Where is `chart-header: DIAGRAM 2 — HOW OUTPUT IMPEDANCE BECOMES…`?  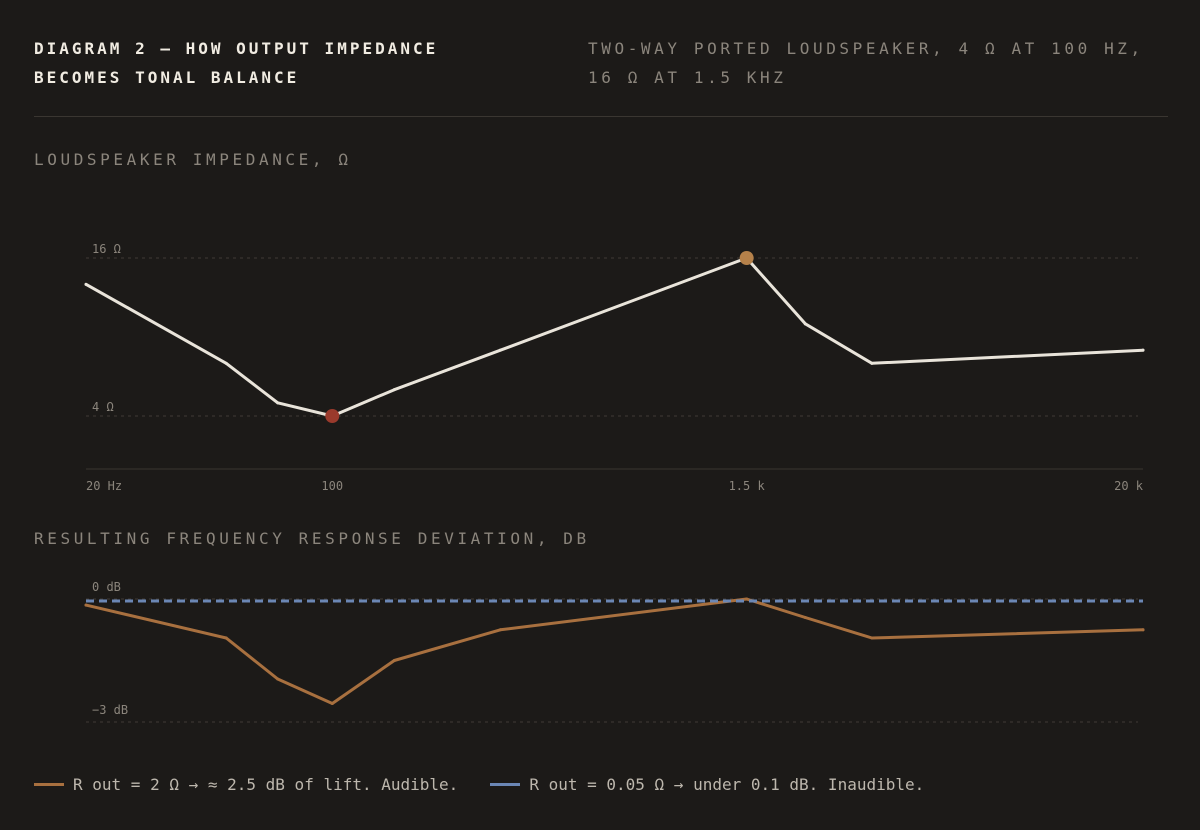
chart-header: DIAGRAM 2 — HOW OUTPUT IMPEDANCE BECOMES… is located at coordinates (601, 75).